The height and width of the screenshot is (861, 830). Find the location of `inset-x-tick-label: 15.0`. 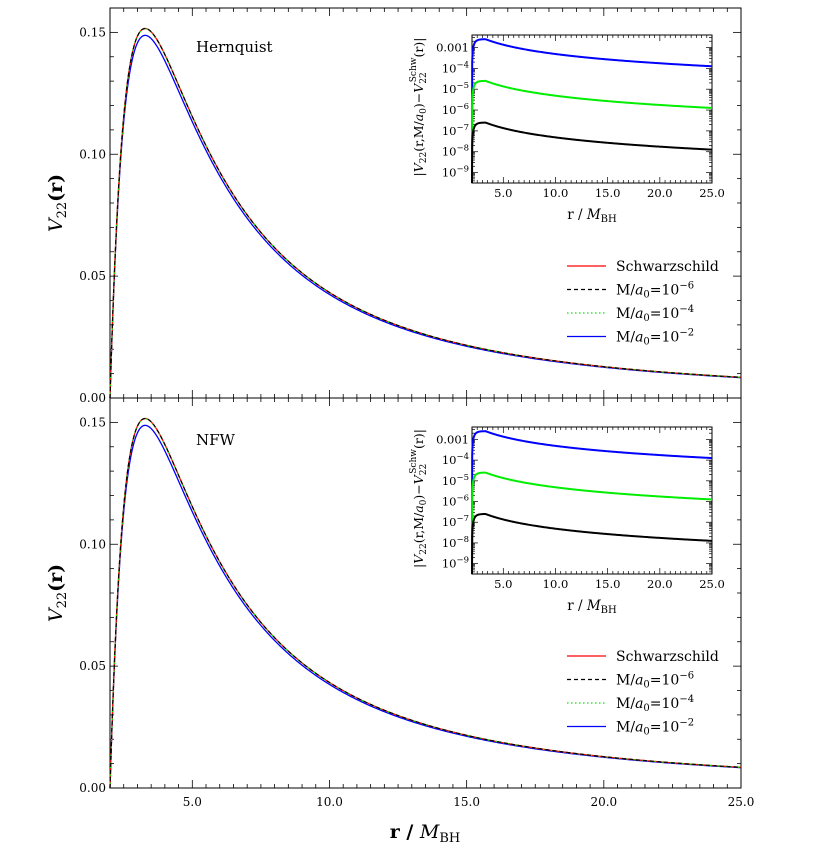

inset-x-tick-label: 15.0 is located at coordinates (608, 193).